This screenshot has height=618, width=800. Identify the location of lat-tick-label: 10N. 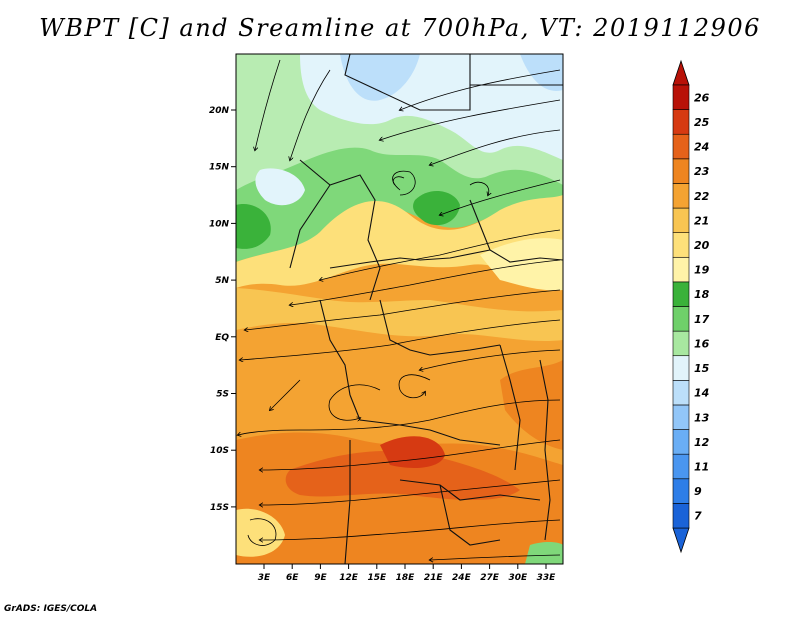
(219, 224).